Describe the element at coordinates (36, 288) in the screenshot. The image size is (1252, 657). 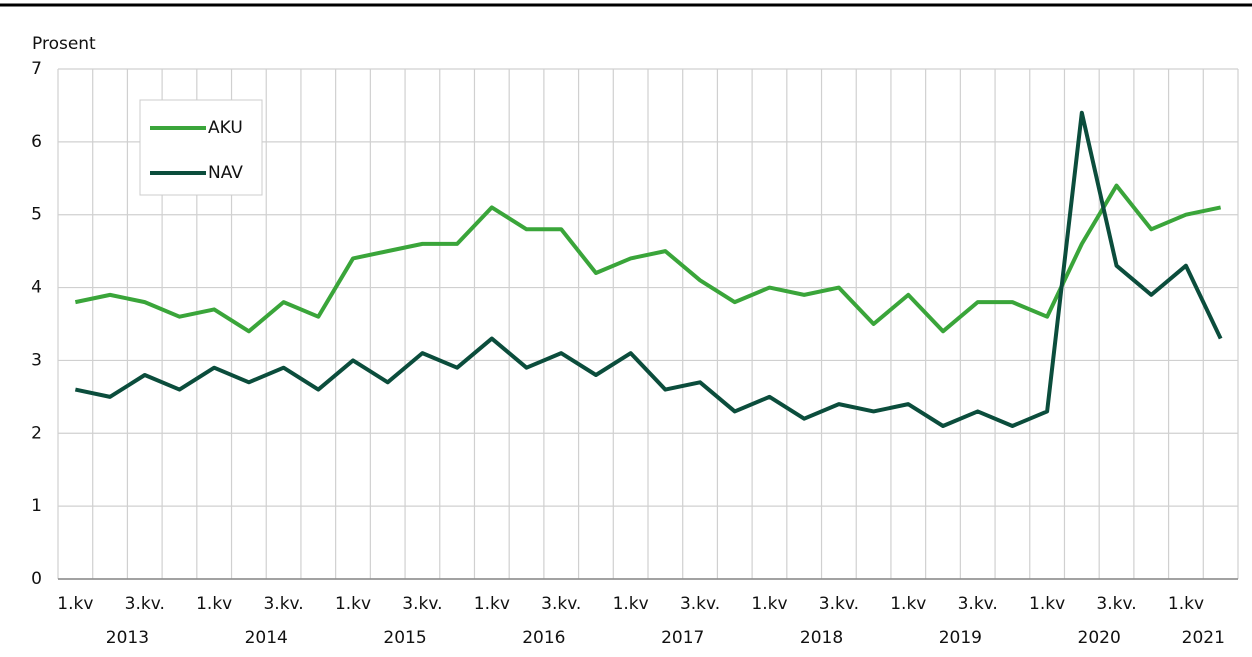
I see `y-tick-label: 4` at that location.